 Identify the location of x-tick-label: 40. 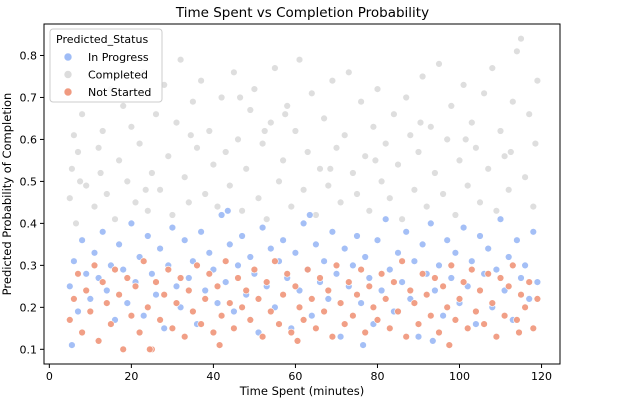
(213, 376).